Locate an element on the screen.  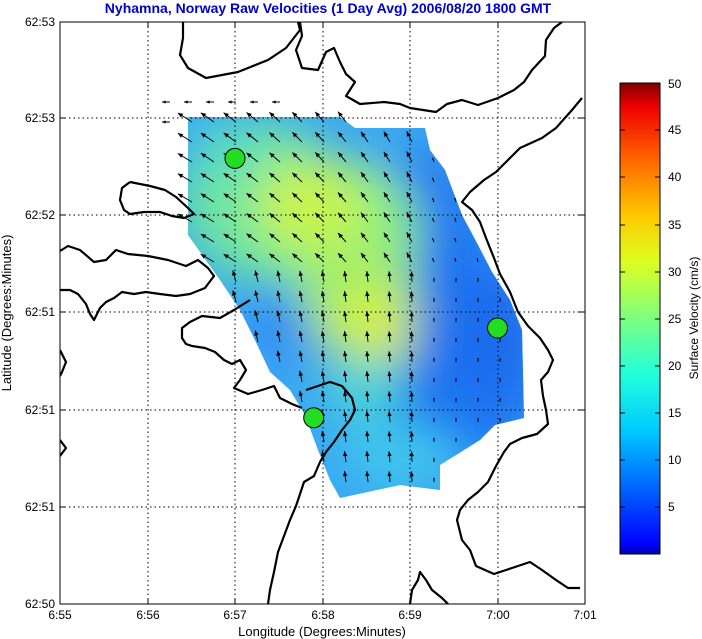
colorbar-tick-labels: 5 10 15 20 25 30 35 40 45 50 is located at coordinates (675, 295).